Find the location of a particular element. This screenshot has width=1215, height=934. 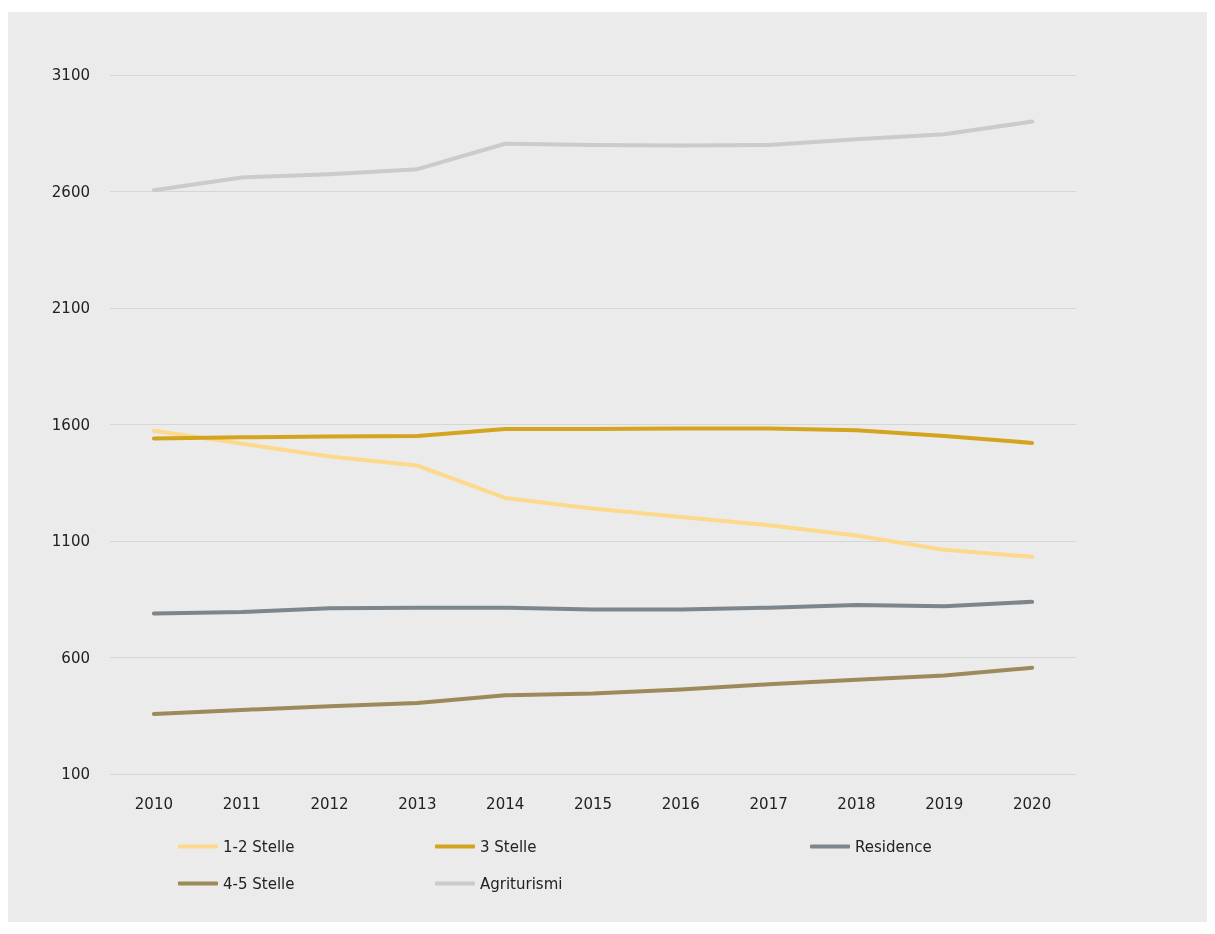

x-tick-label: 2011 is located at coordinates (241, 803).